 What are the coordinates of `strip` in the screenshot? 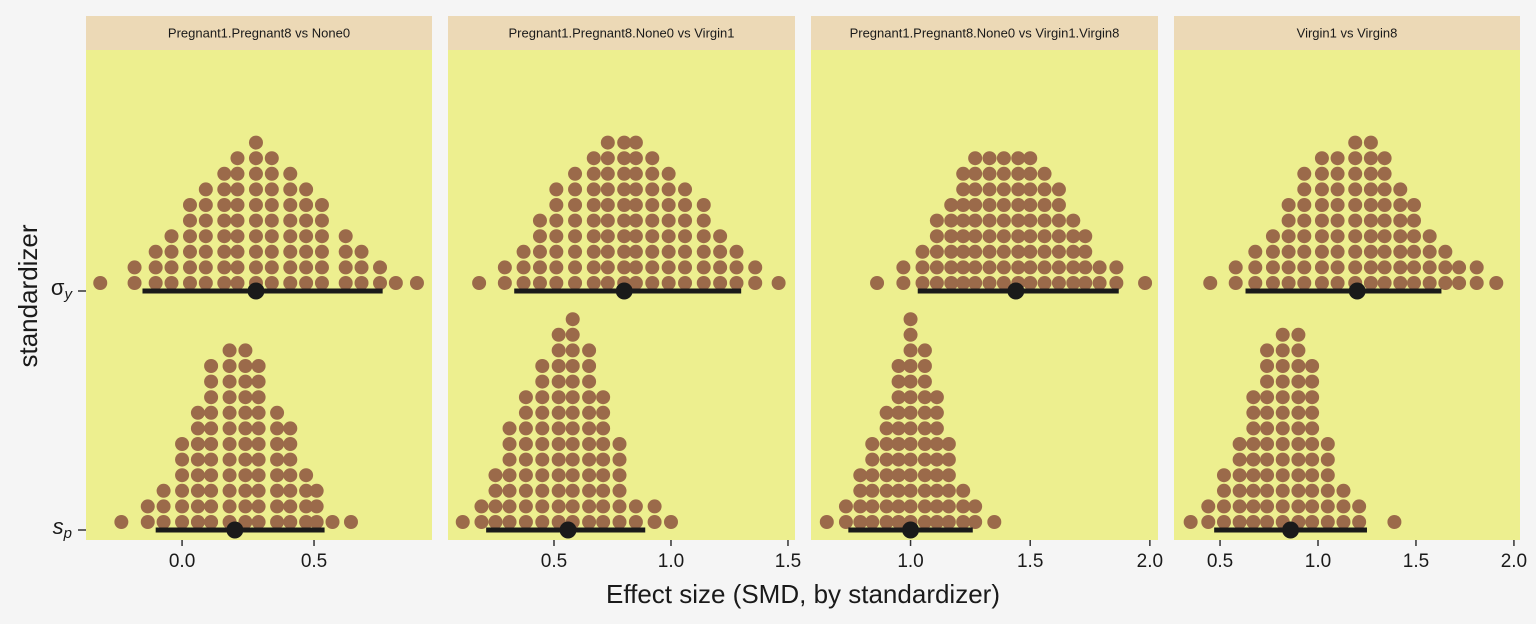 It's located at (1347, 33).